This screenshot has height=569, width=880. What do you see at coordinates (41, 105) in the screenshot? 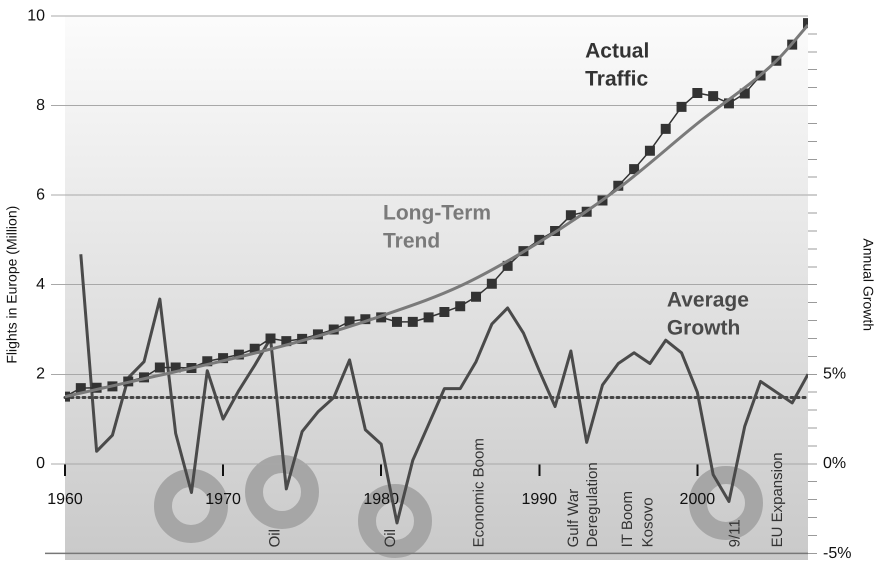
I see `y-tick-label: 8` at bounding box center [41, 105].